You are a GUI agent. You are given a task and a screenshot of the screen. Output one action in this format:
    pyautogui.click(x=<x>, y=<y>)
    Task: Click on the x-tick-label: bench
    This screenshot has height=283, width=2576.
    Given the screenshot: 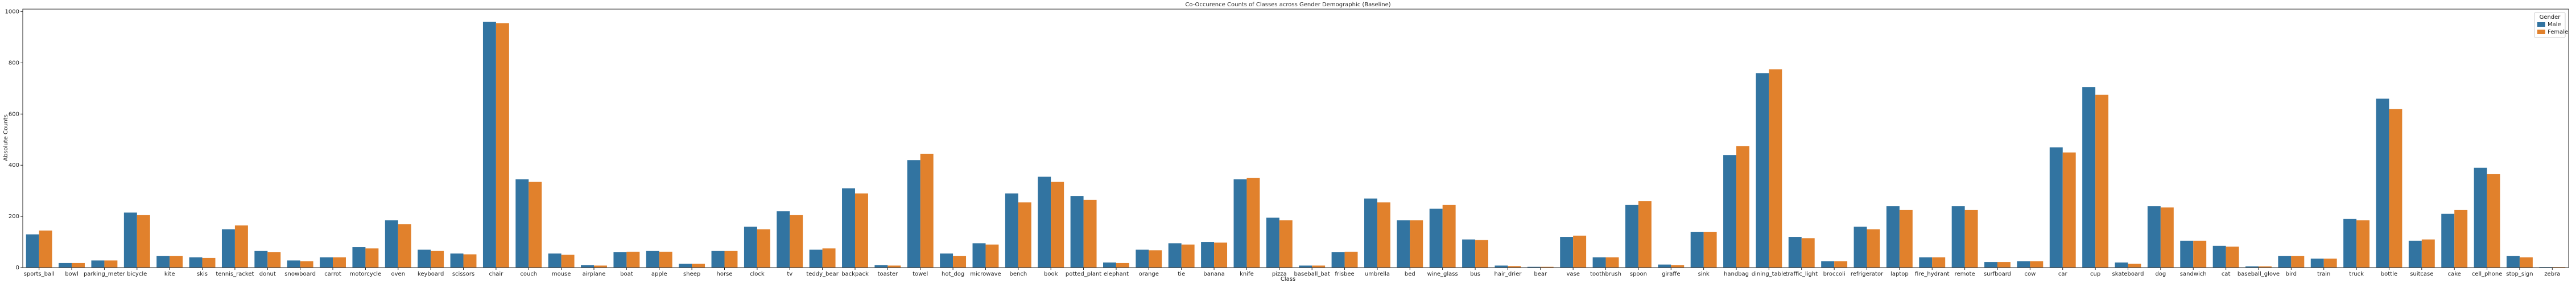 What is the action you would take?
    pyautogui.click(x=1018, y=274)
    